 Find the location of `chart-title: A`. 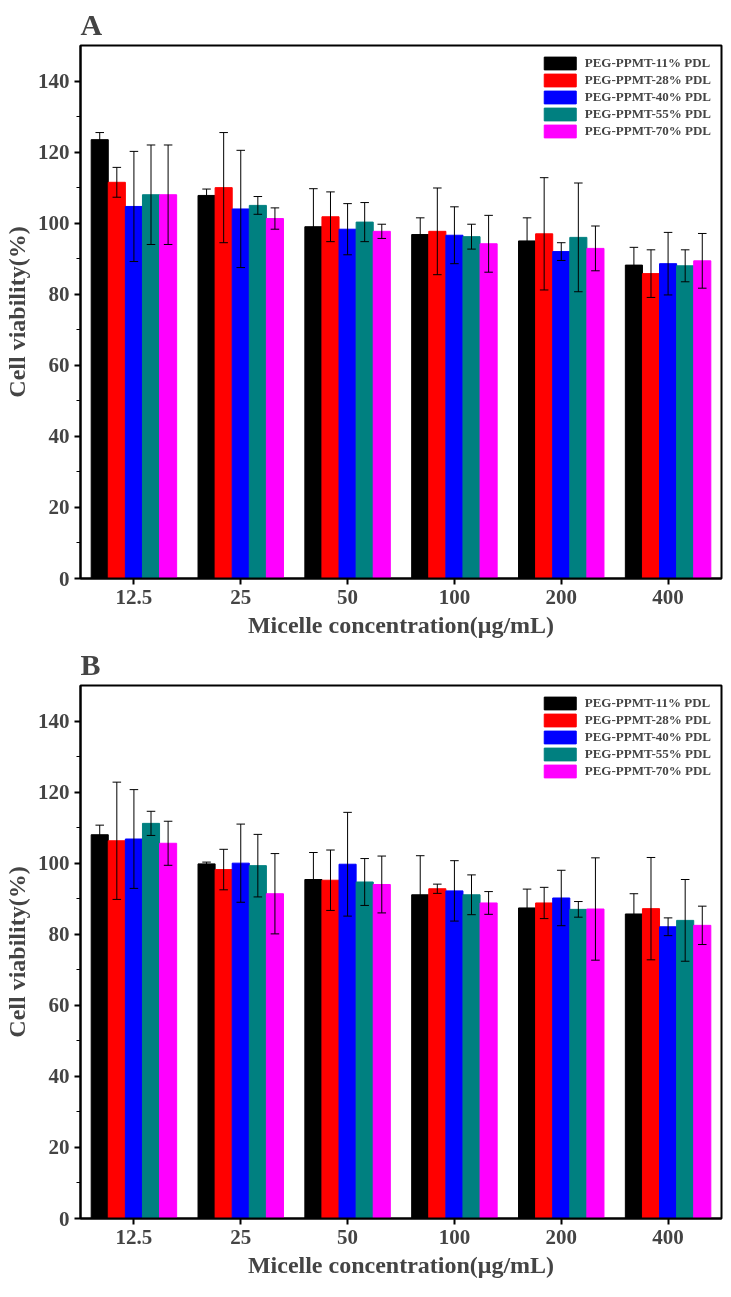

chart-title: A is located at coordinates (91, 24).